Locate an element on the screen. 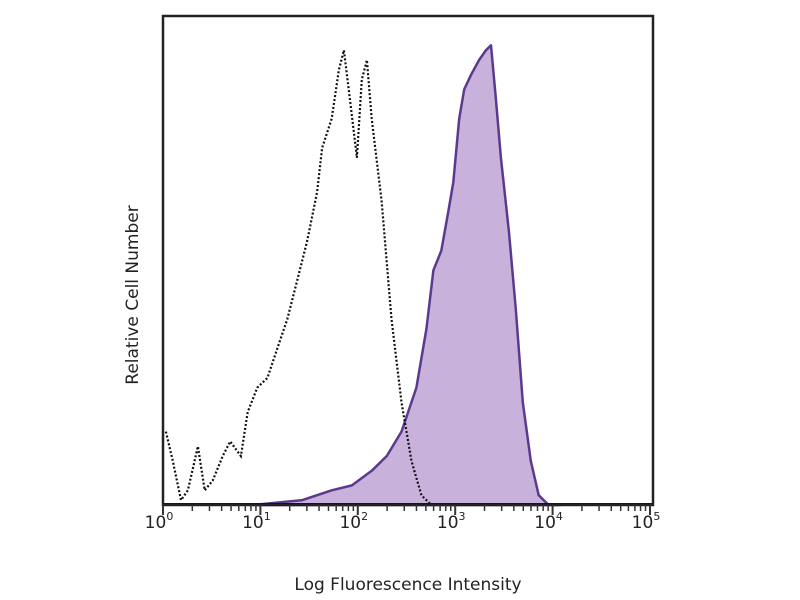 This screenshot has width=800, height=600. x-tick-label: 10² is located at coordinates (353, 521).